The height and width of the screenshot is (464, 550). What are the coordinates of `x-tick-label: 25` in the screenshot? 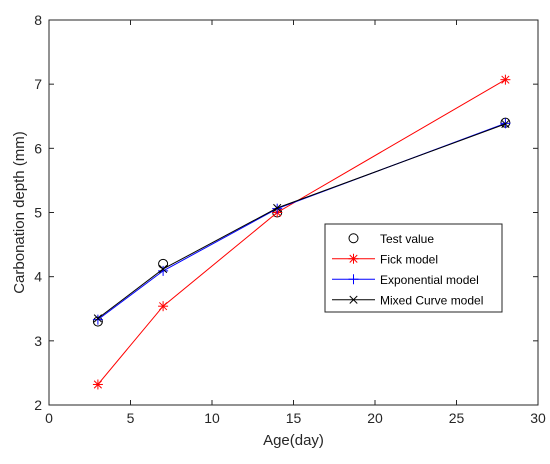 It's located at (457, 418).